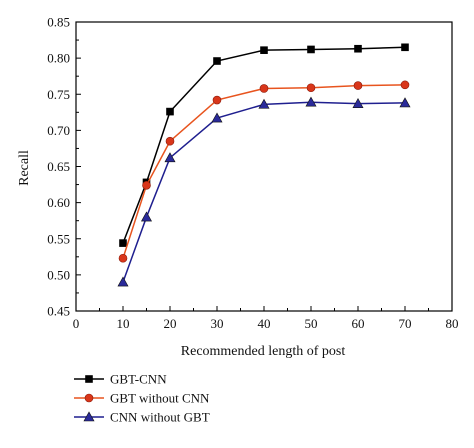  Describe the element at coordinates (358, 323) in the screenshot. I see `x-tick-label: 60` at that location.